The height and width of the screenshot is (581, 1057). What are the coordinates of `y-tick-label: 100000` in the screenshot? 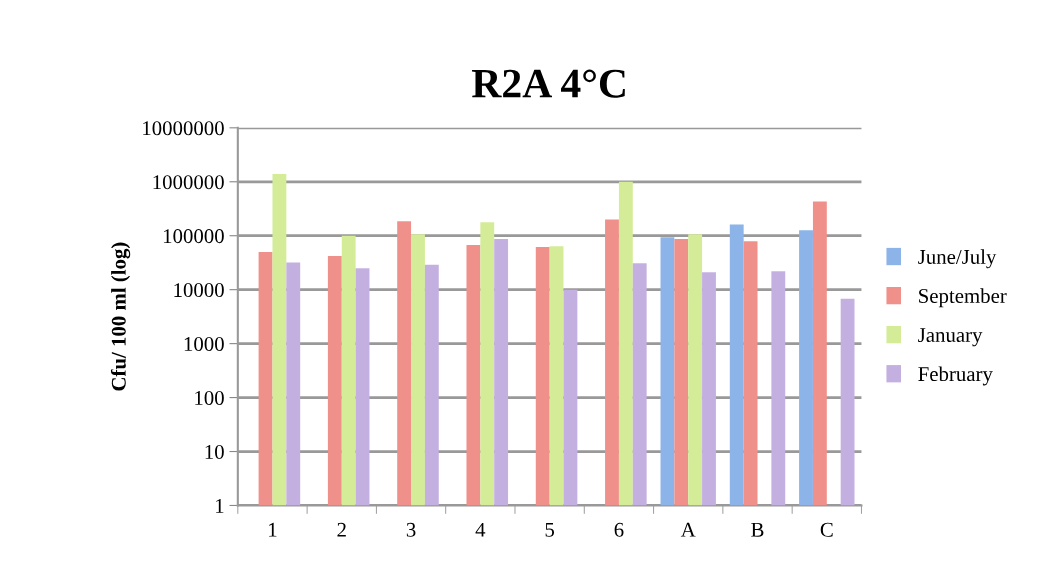 It's located at (193, 236).